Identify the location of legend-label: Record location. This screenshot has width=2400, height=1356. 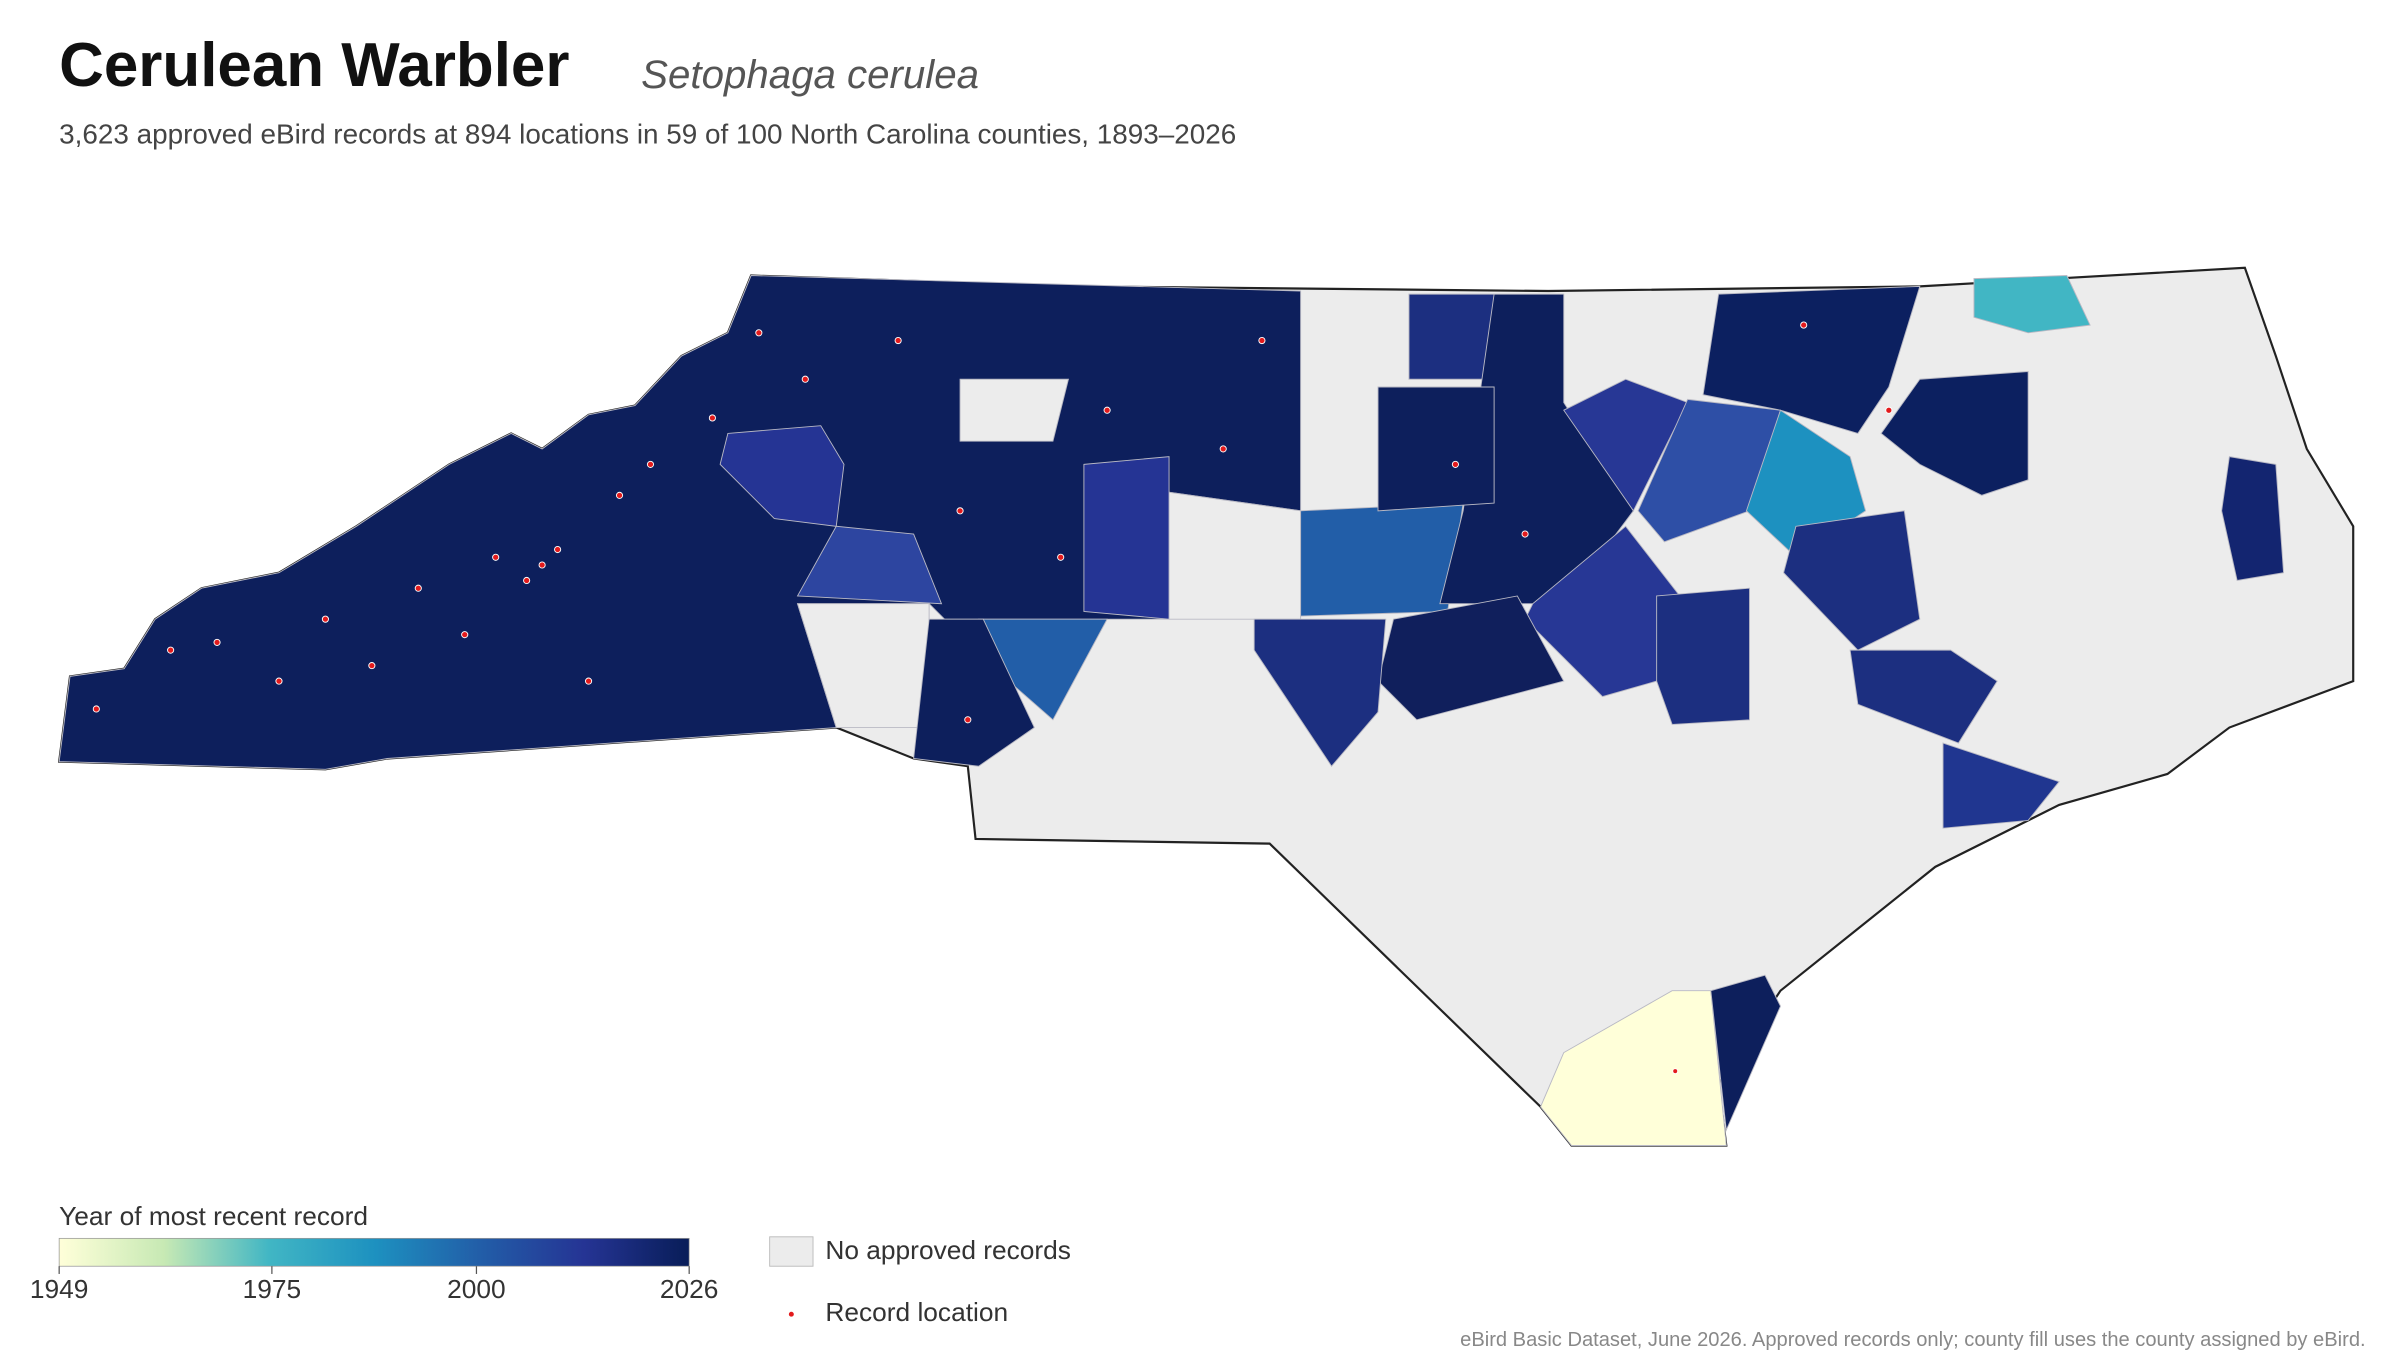
(916, 1312).